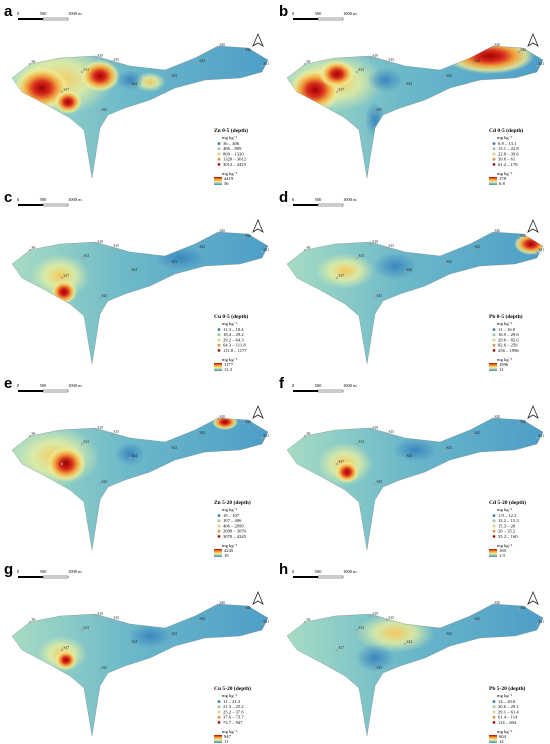  Describe the element at coordinates (231, 515) in the screenshot. I see `legend-class: 19 – 107` at that location.